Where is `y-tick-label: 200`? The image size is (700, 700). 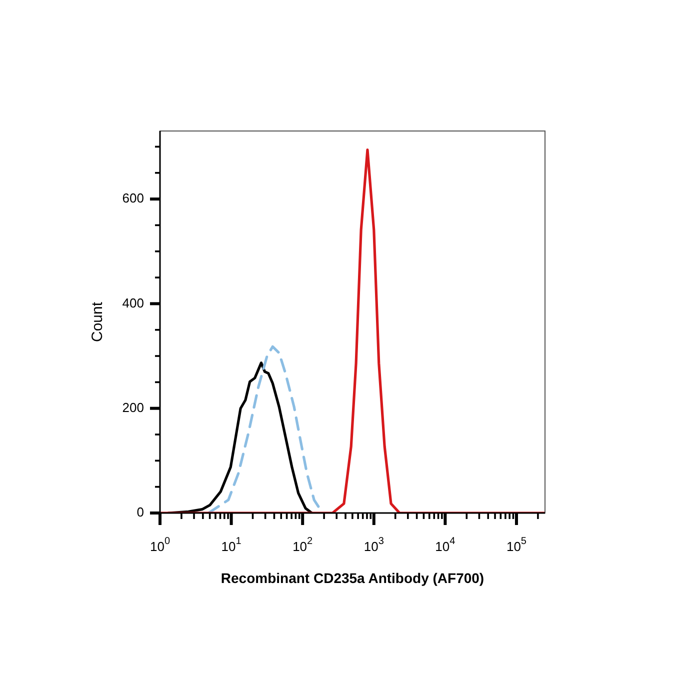
y-tick-label: 200 is located at coordinates (133, 407).